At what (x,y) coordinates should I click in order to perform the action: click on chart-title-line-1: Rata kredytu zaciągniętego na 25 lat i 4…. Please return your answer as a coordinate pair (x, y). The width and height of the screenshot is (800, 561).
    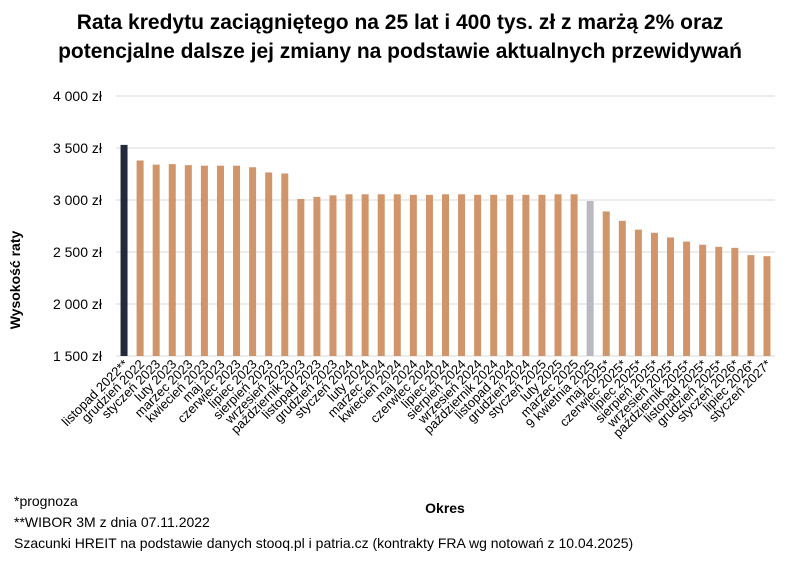
    Looking at the image, I should click on (400, 22).